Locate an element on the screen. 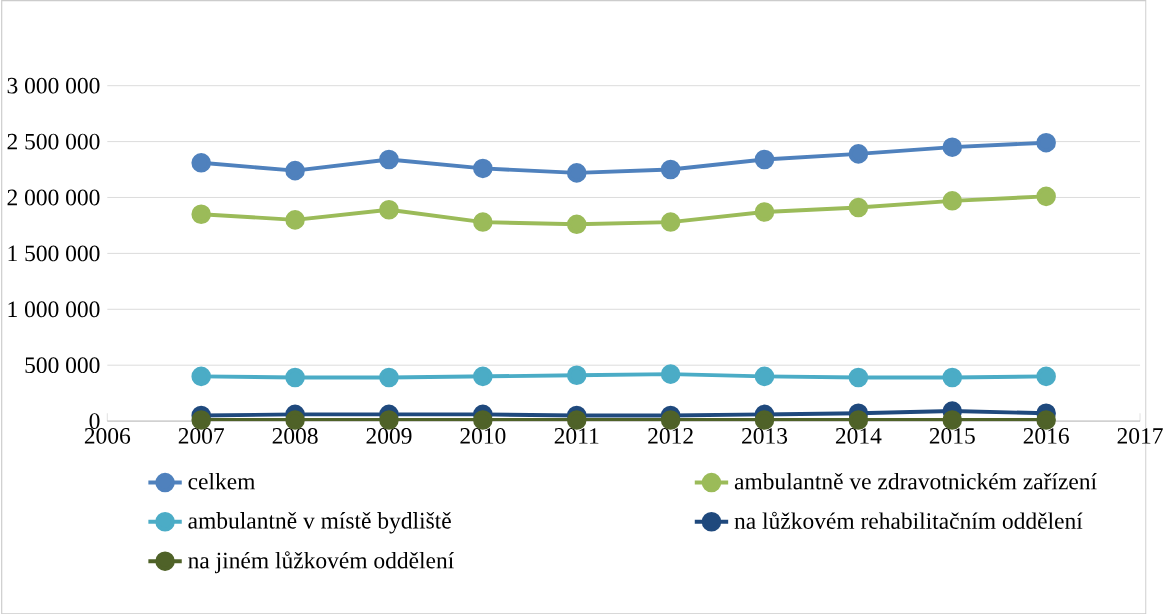  y-tick-label: 1 500 000 is located at coordinates (54, 253).